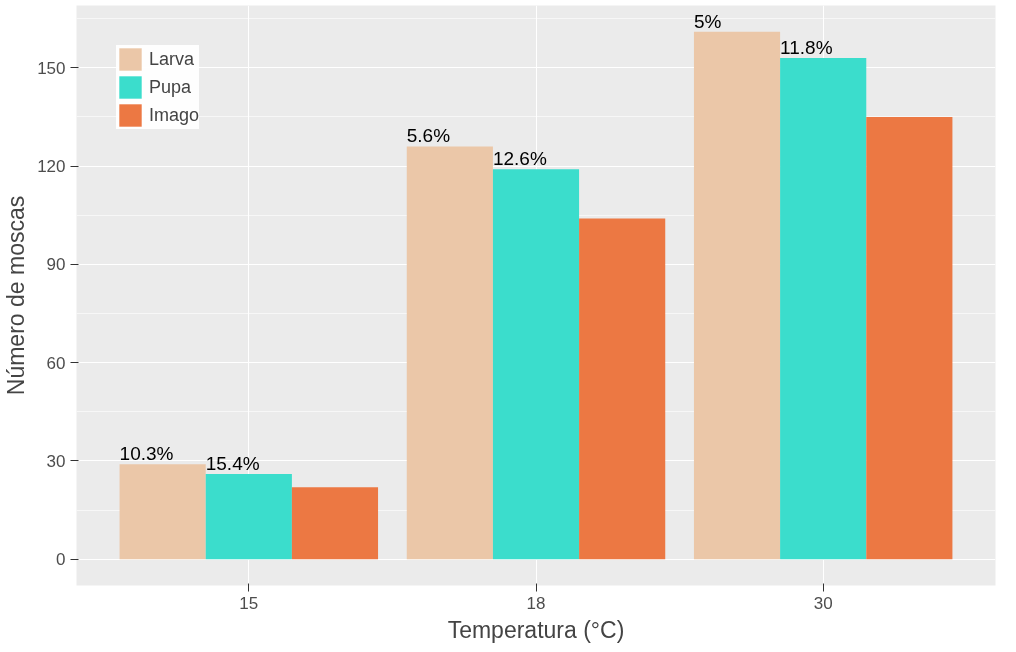  Describe the element at coordinates (170, 87) in the screenshot. I see `legend-label: Pupa` at that location.